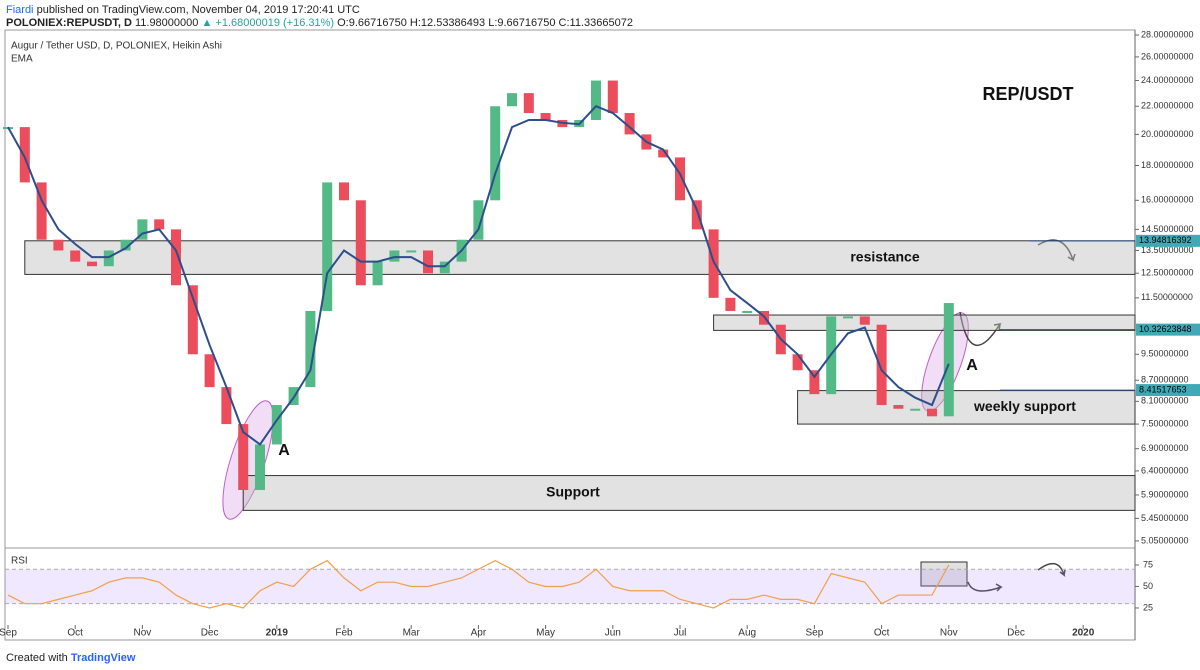 Image resolution: width=1200 pixels, height=670 pixels. What do you see at coordinates (1083, 633) in the screenshot?
I see `x-tick-label: 2020` at bounding box center [1083, 633].